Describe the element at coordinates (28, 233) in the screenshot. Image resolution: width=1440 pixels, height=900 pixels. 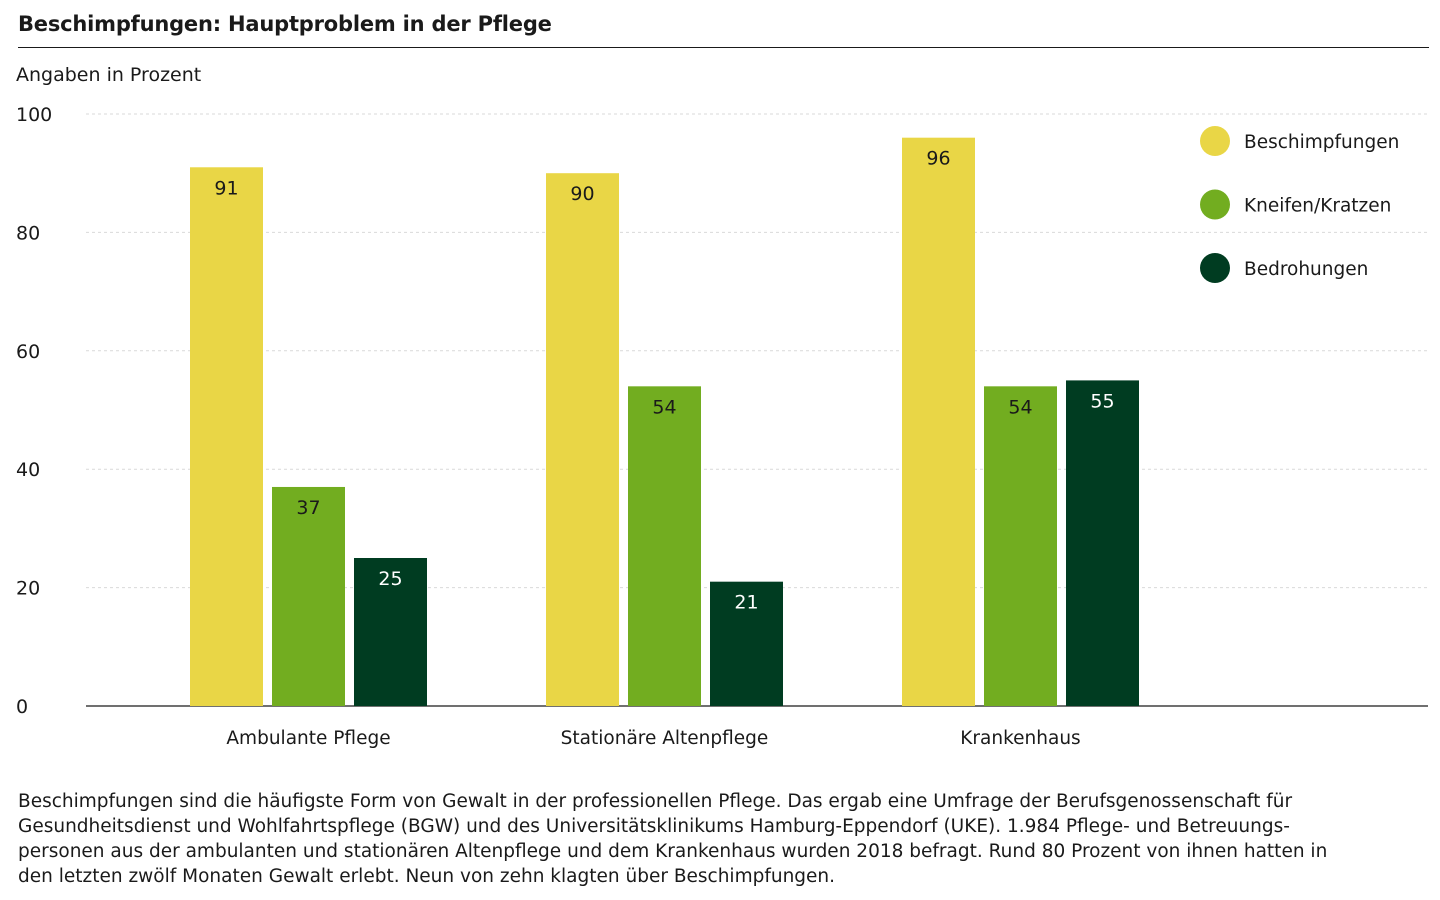
I see `y-tick-label: 80` at that location.